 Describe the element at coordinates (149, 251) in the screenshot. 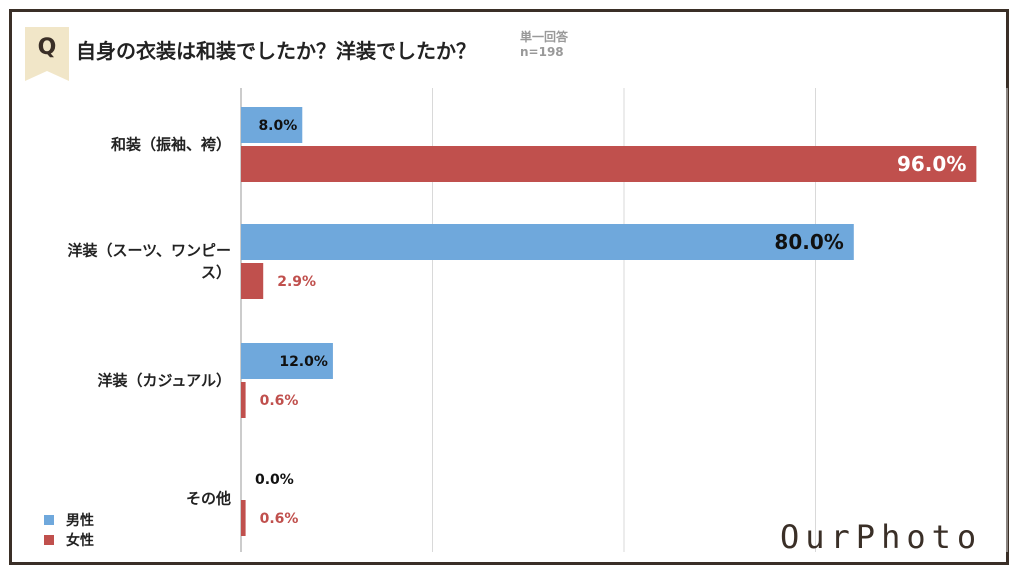

I see `category-label-line: 洋装（スーツ、ワンピー` at that location.